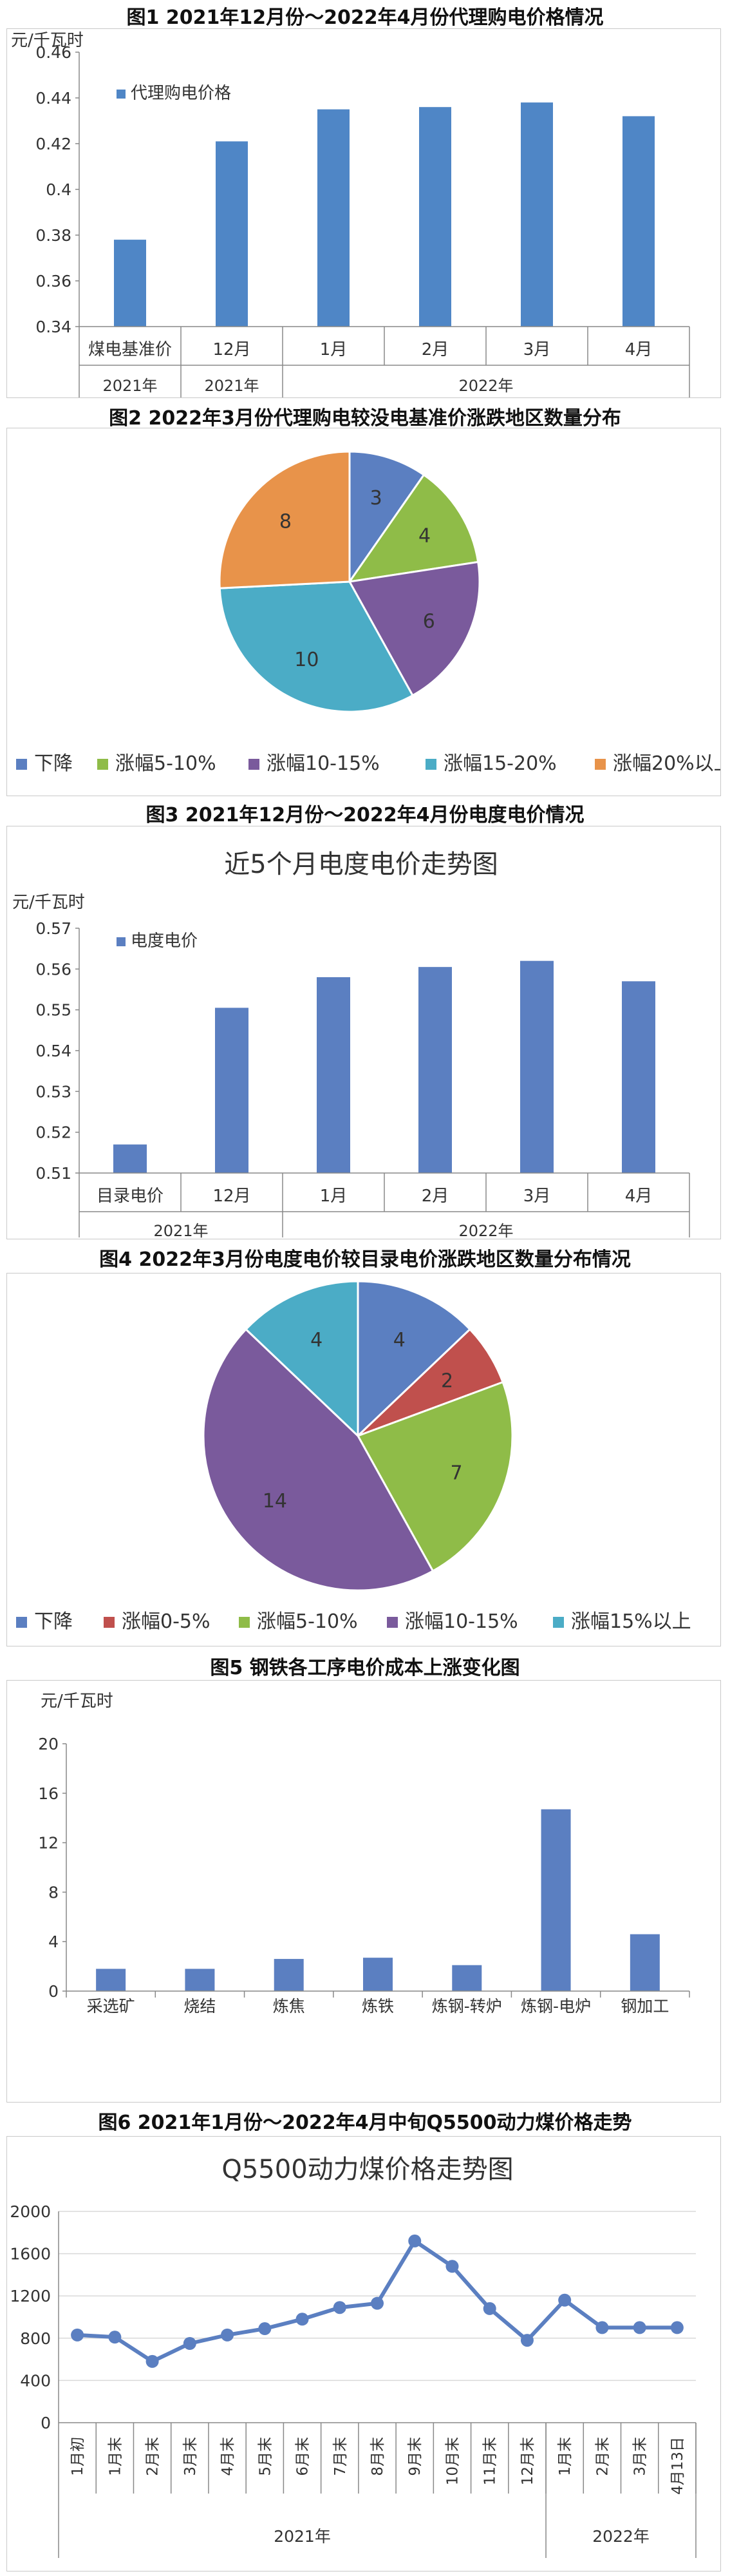 This screenshot has width=730, height=2576. Describe the element at coordinates (53, 1173) in the screenshot. I see `y-tick-label: 0.51` at that location.